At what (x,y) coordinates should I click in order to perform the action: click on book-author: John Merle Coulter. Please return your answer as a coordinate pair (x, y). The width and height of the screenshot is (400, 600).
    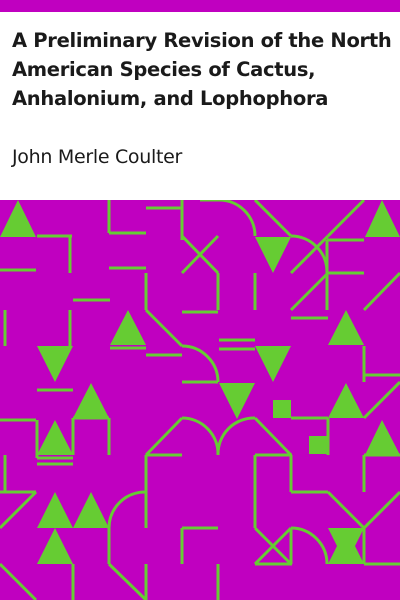
    Looking at the image, I should click on (97, 157).